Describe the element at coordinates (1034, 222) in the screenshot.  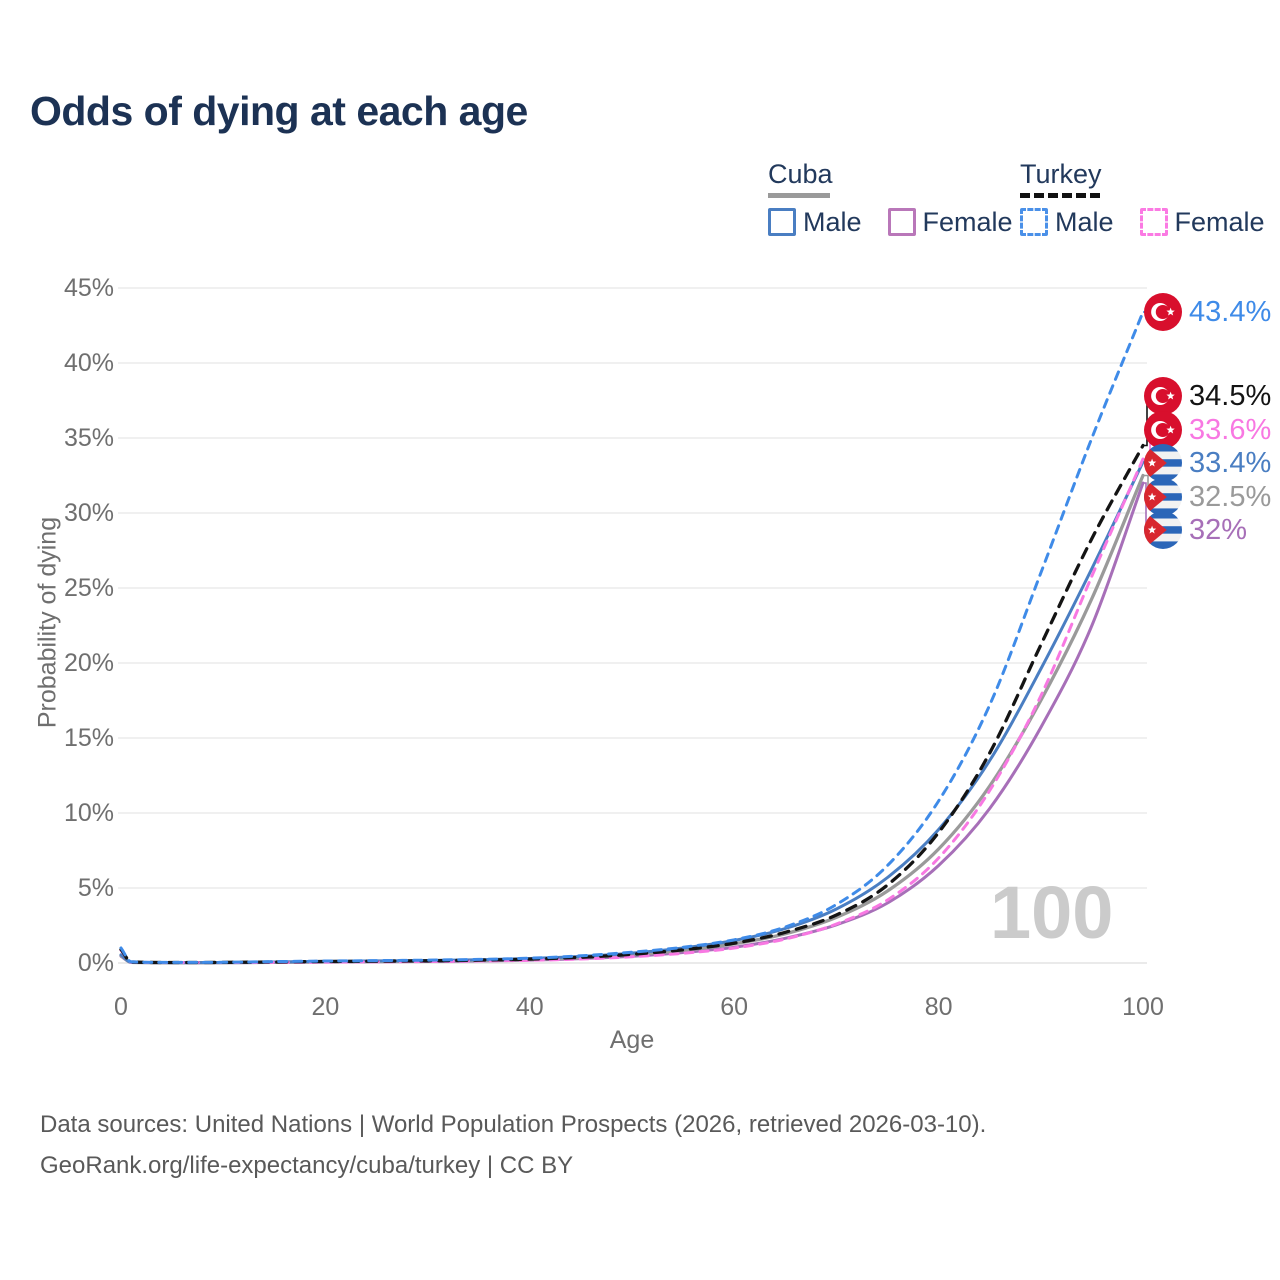
I see `turkey-male-swatch-icon` at that location.